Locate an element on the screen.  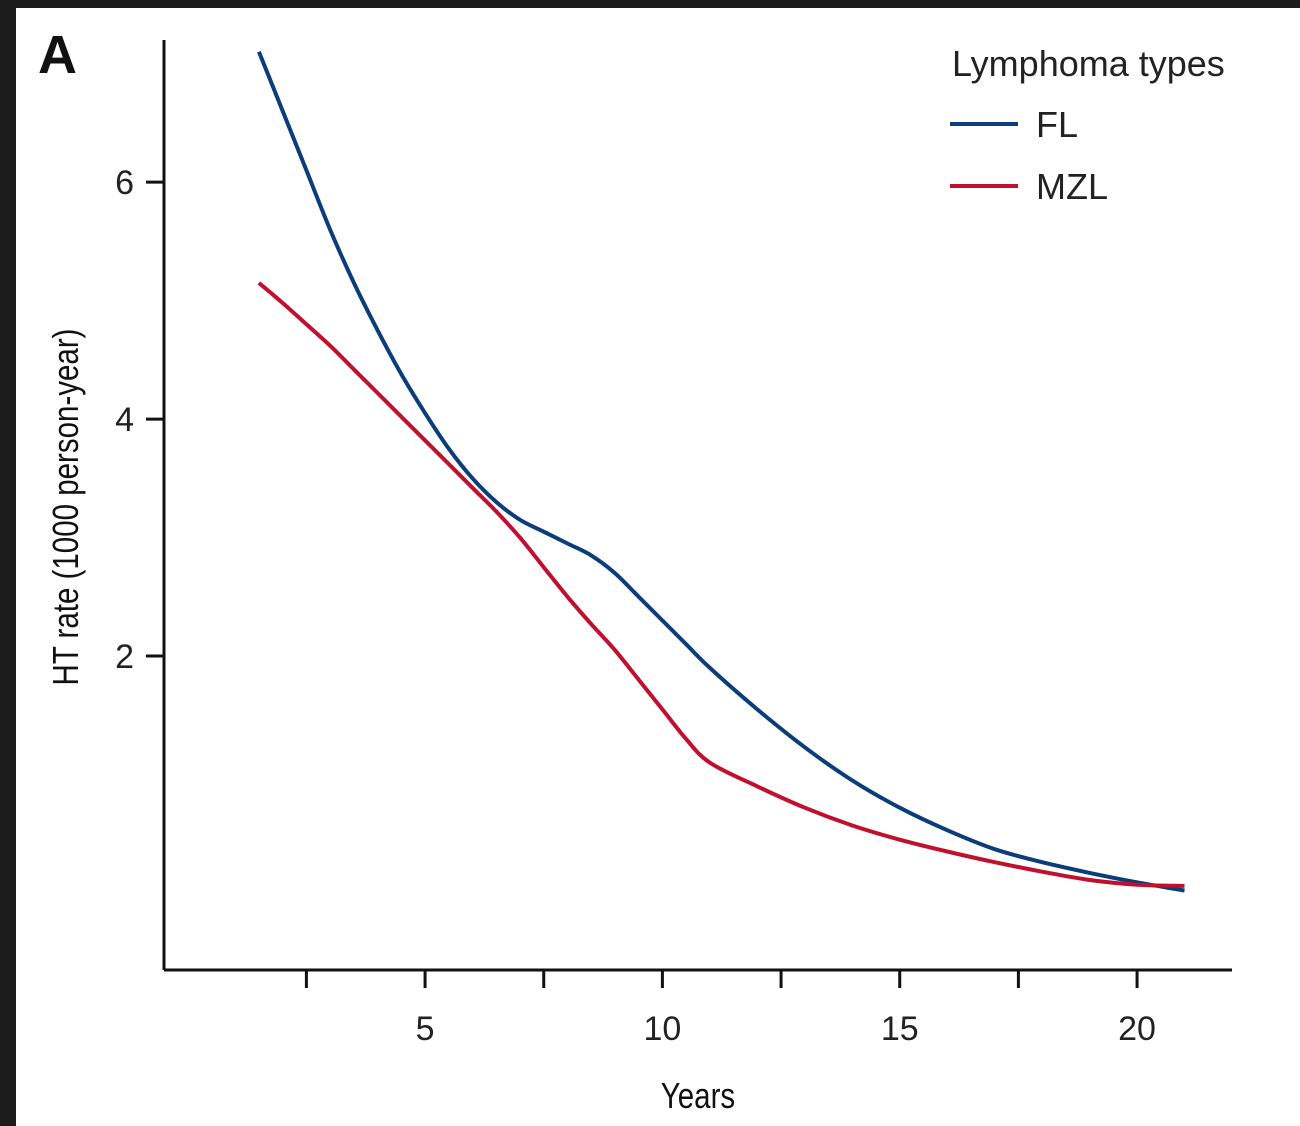
y-axis-title: HT rate (1000 person-year) is located at coordinates (65, 507).